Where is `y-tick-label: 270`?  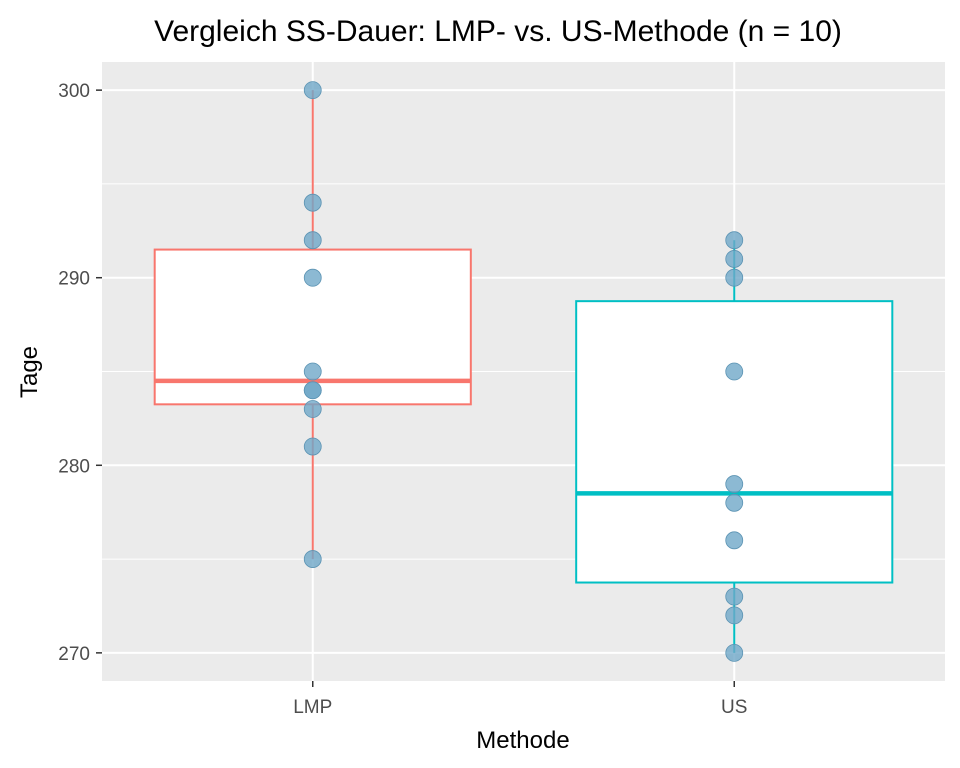 y-tick-label: 270 is located at coordinates (74, 654).